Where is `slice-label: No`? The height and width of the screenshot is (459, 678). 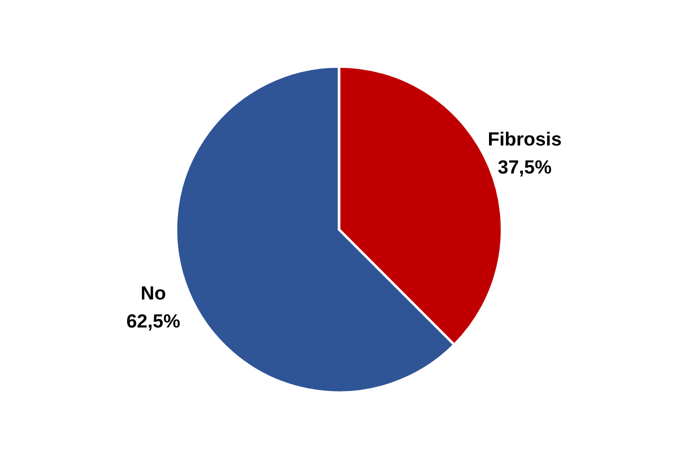
slice-label: No is located at coordinates (153, 293).